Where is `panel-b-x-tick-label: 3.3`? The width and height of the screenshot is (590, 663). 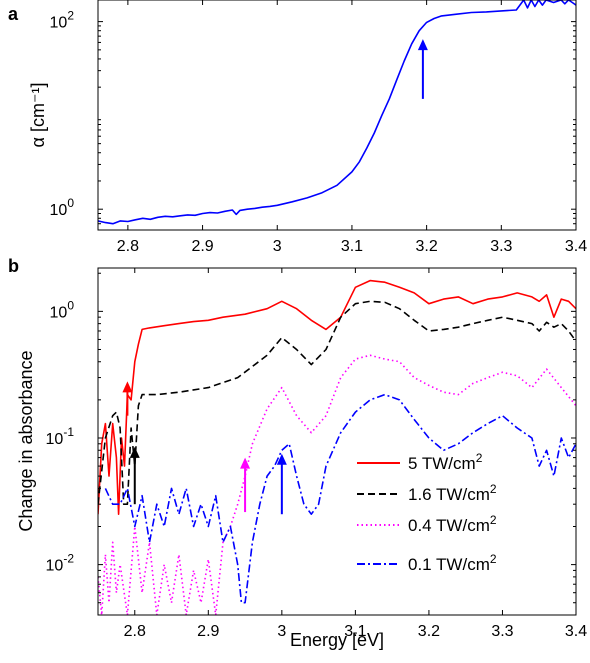
panel-b-x-tick-label: 3.3 is located at coordinates (502, 631).